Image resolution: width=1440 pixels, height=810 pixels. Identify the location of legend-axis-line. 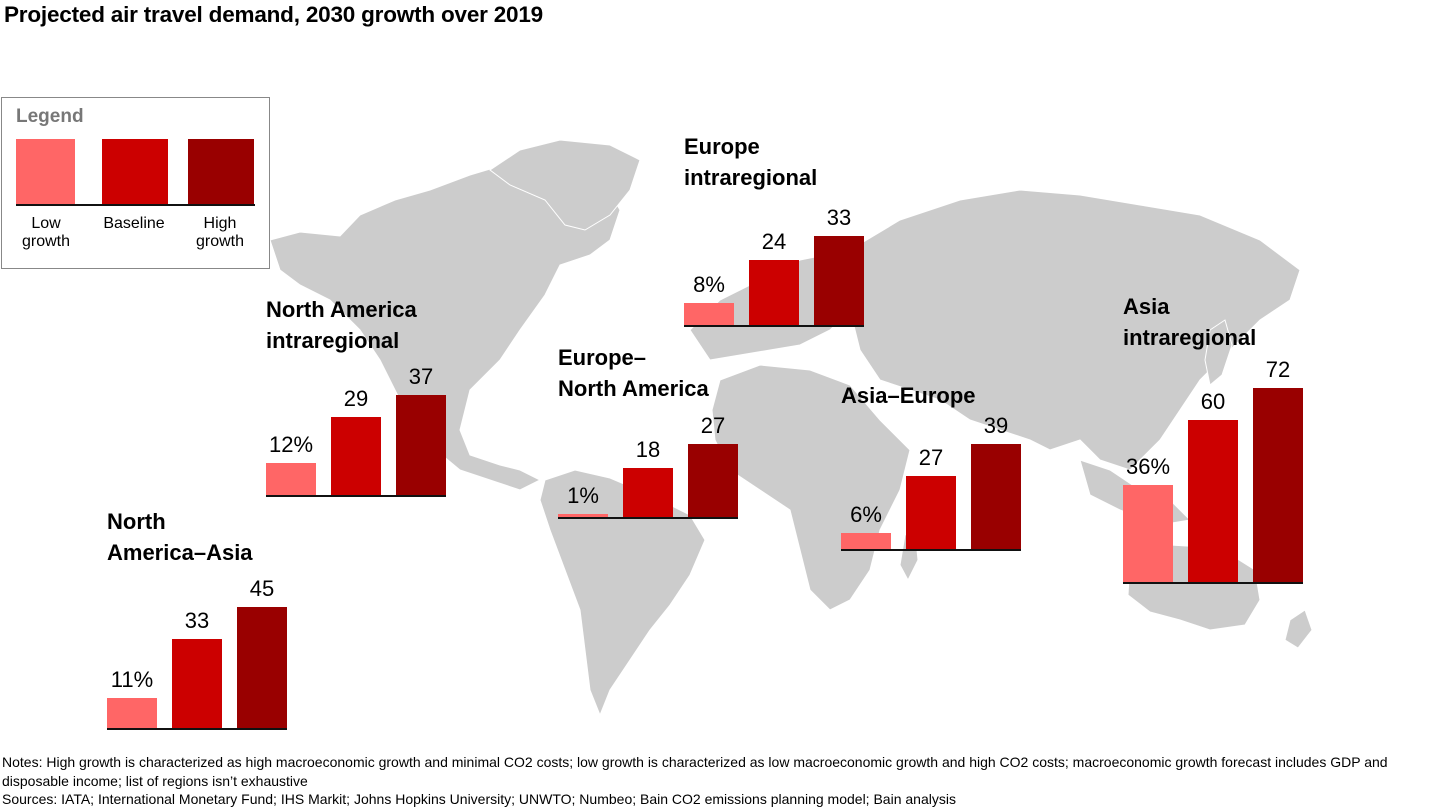
(135, 205).